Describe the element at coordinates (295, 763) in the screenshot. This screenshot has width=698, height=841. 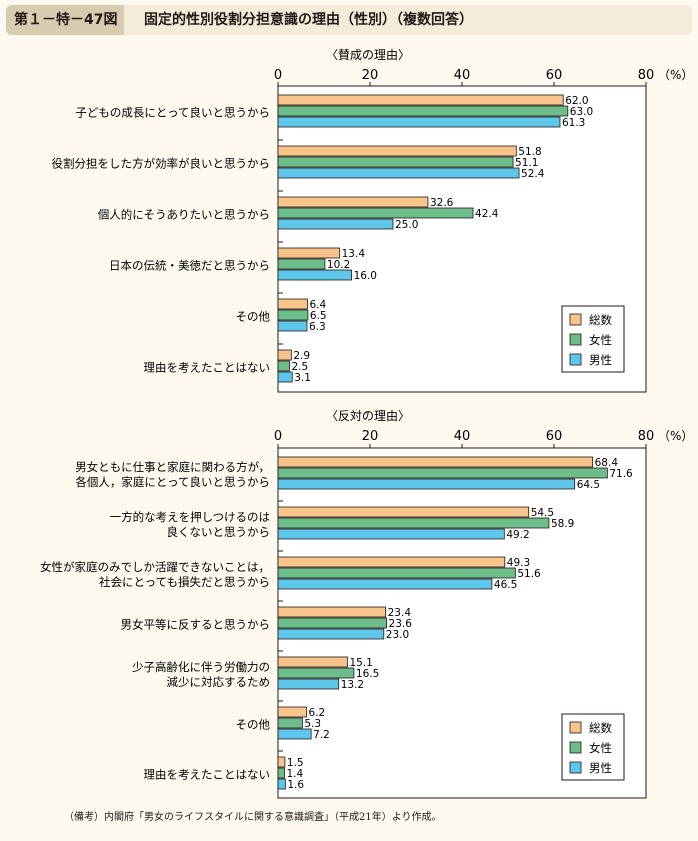
I see `data-label: 1.5` at that location.